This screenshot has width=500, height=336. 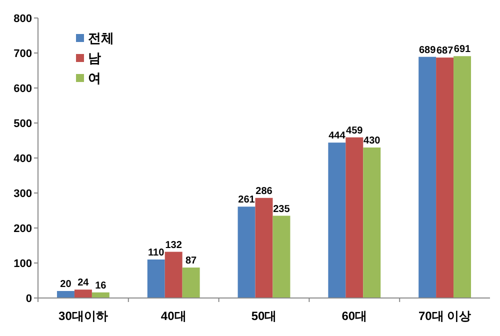 I want to click on data-label: 110, so click(x=156, y=253).